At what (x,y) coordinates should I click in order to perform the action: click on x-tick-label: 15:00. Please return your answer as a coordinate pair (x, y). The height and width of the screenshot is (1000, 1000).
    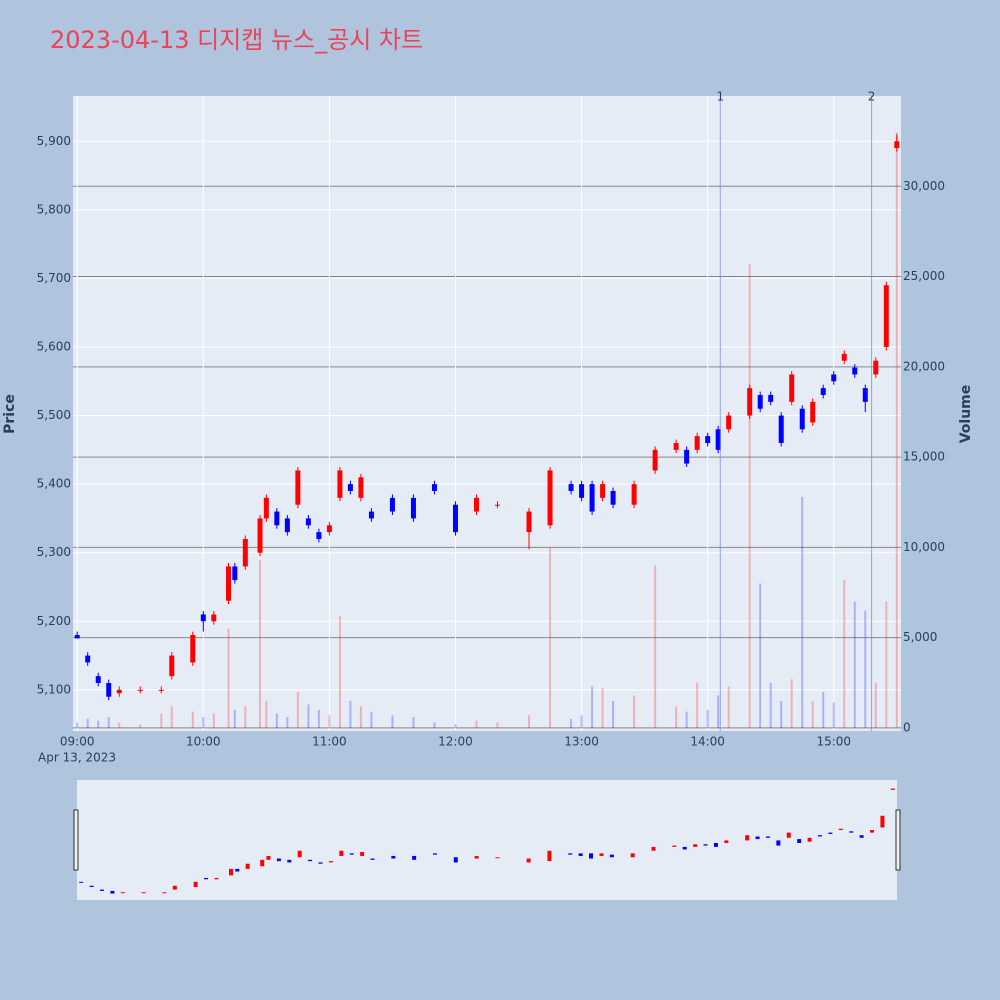
    Looking at the image, I should click on (833, 742).